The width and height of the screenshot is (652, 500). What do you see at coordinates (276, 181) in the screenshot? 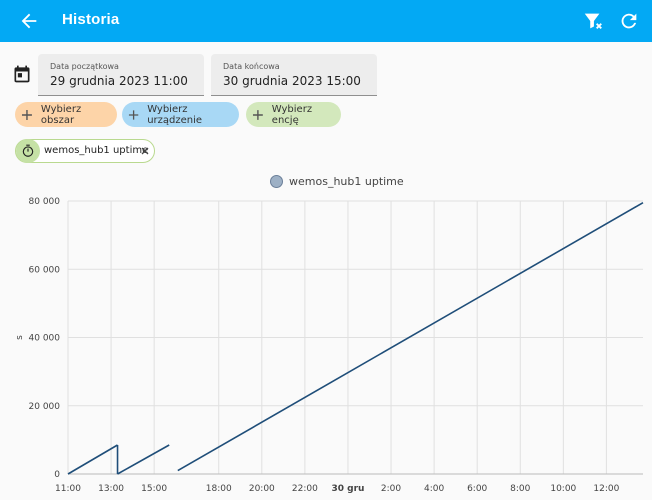
I see `legend-swatch` at bounding box center [276, 181].